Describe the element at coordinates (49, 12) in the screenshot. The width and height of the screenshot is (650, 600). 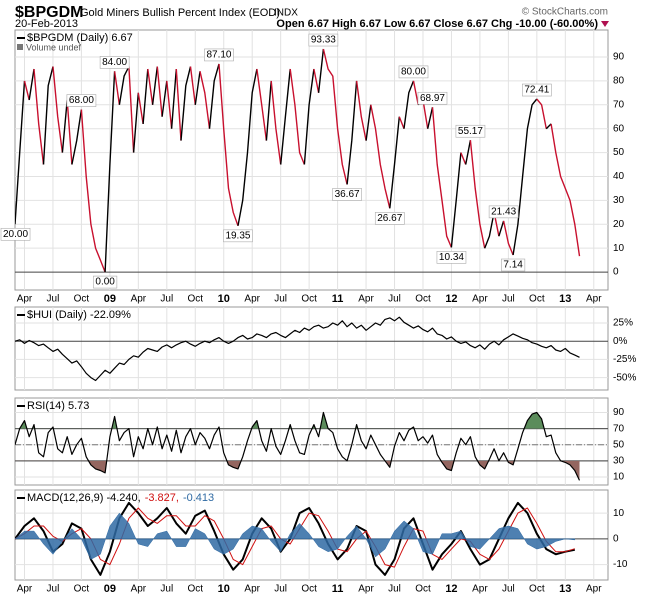
I see `symbol: $BPGDM` at that location.